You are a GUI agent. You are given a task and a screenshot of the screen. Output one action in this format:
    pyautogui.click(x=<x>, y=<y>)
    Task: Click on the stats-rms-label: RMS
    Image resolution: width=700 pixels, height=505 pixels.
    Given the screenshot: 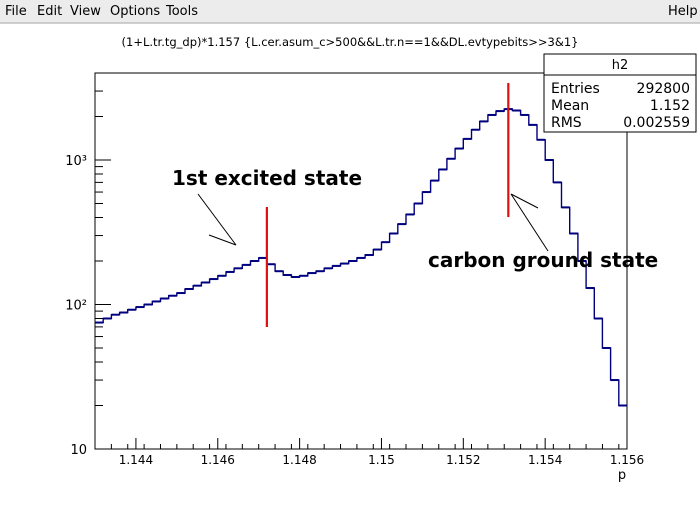 What is the action you would take?
    pyautogui.click(x=566, y=123)
    